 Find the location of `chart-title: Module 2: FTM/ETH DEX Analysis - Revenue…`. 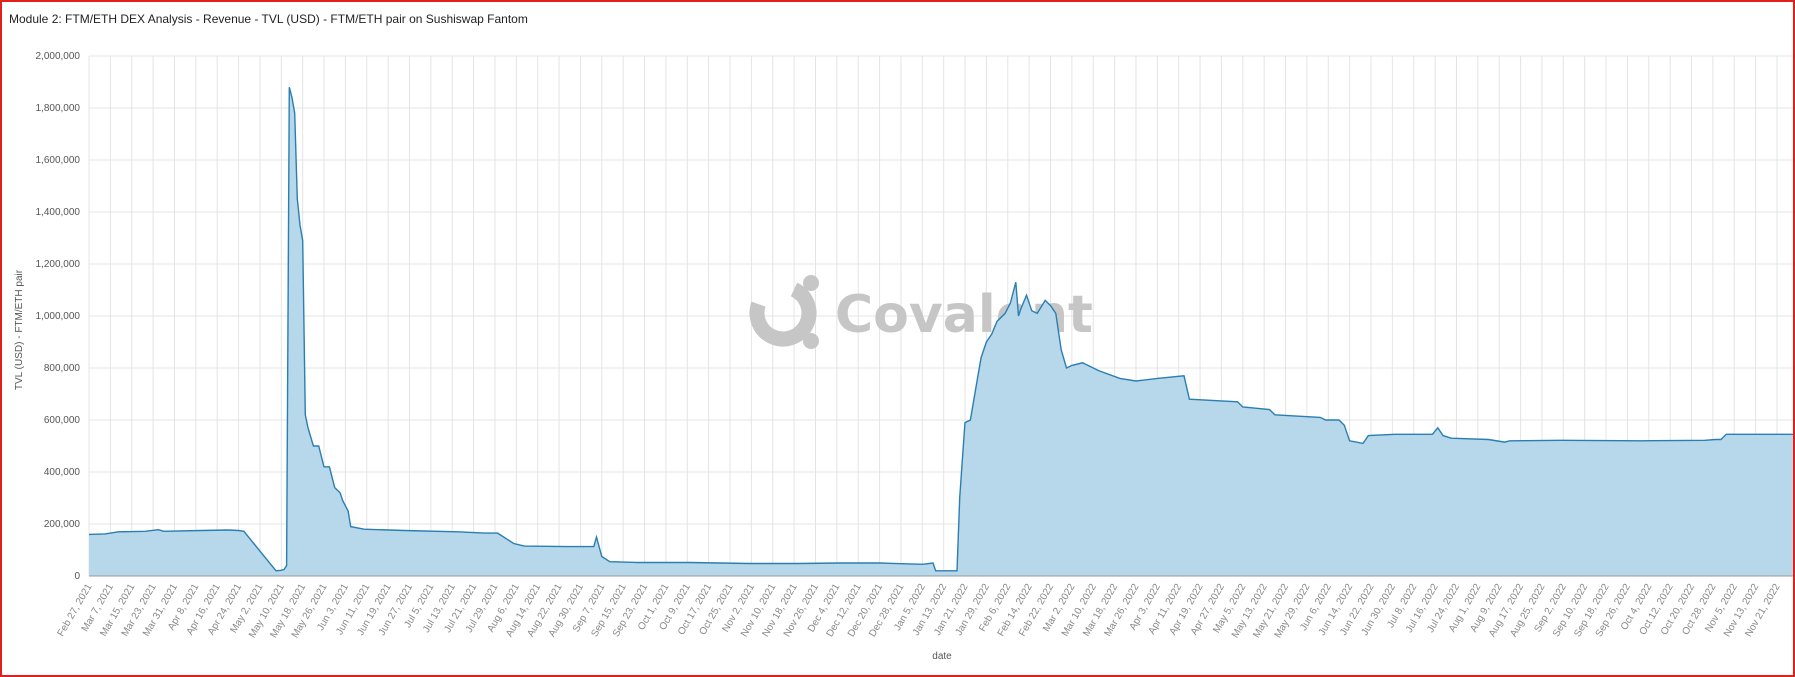

chart-title: Module 2: FTM/ETH DEX Analysis - Revenue… is located at coordinates (268, 19).